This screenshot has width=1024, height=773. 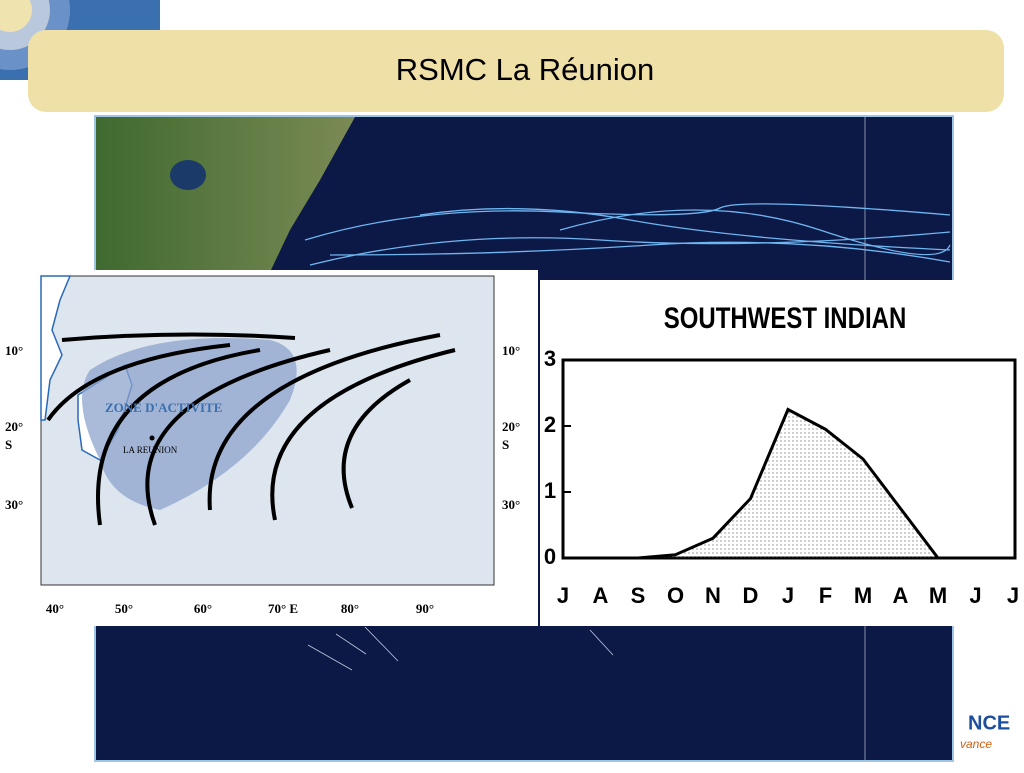 What do you see at coordinates (425, 608) in the screenshot?
I see `lon-label: 90°` at bounding box center [425, 608].